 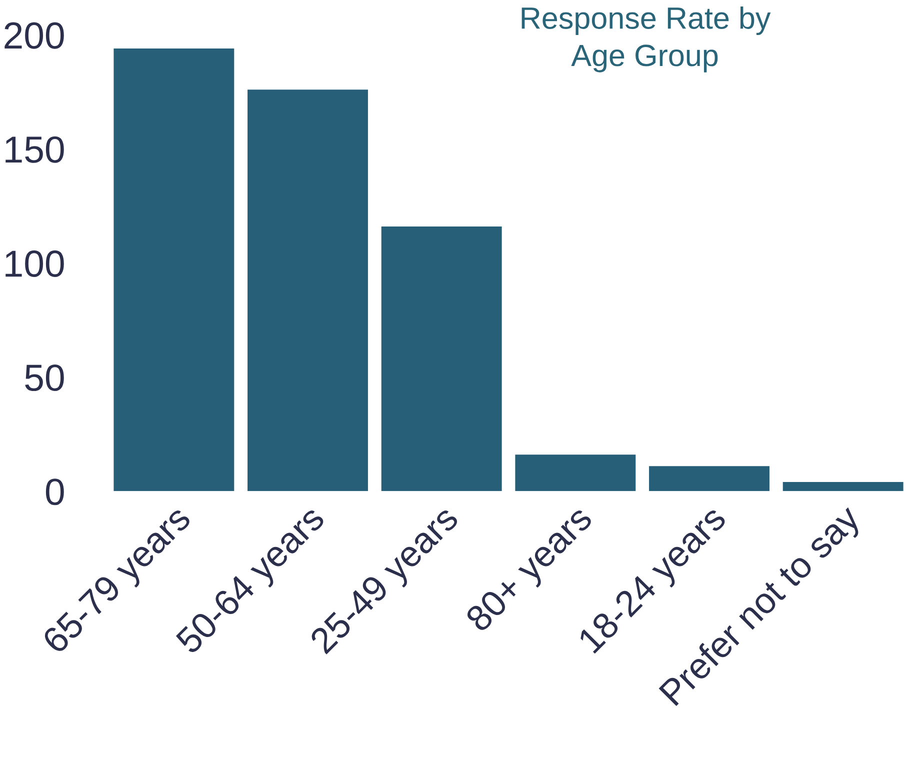 What do you see at coordinates (55, 492) in the screenshot?
I see `y-tick-label: 0` at bounding box center [55, 492].